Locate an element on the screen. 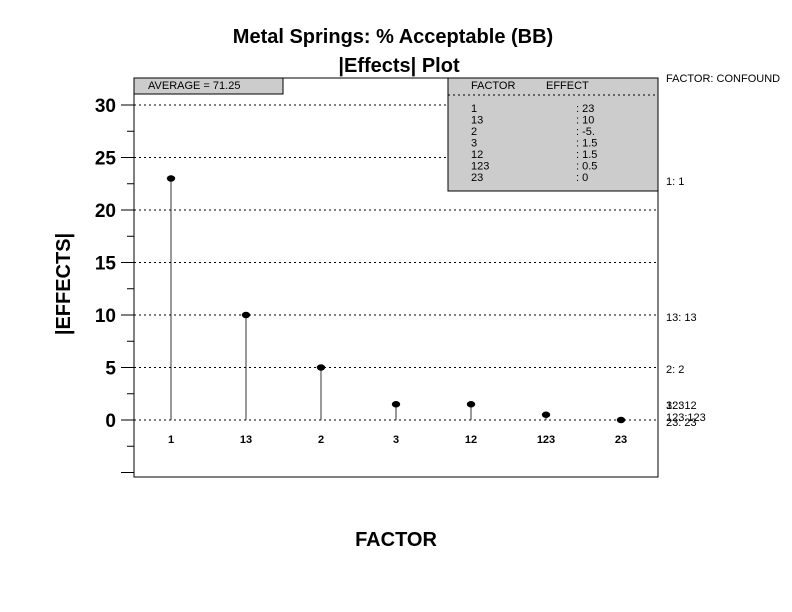  y-tick-label: 20 is located at coordinates (105, 211).